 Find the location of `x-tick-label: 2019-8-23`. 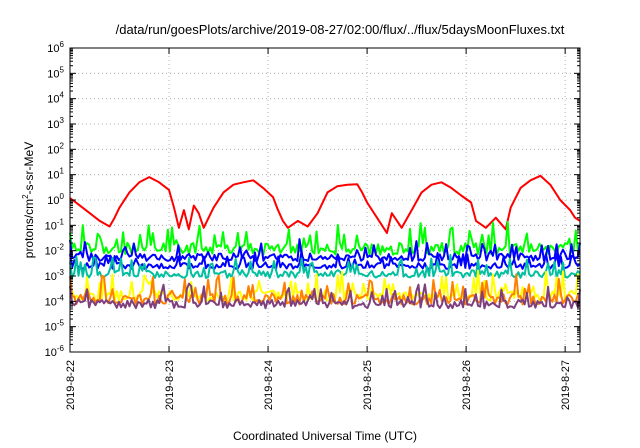

x-tick-label: 2019-8-23 is located at coordinates (170, 385).